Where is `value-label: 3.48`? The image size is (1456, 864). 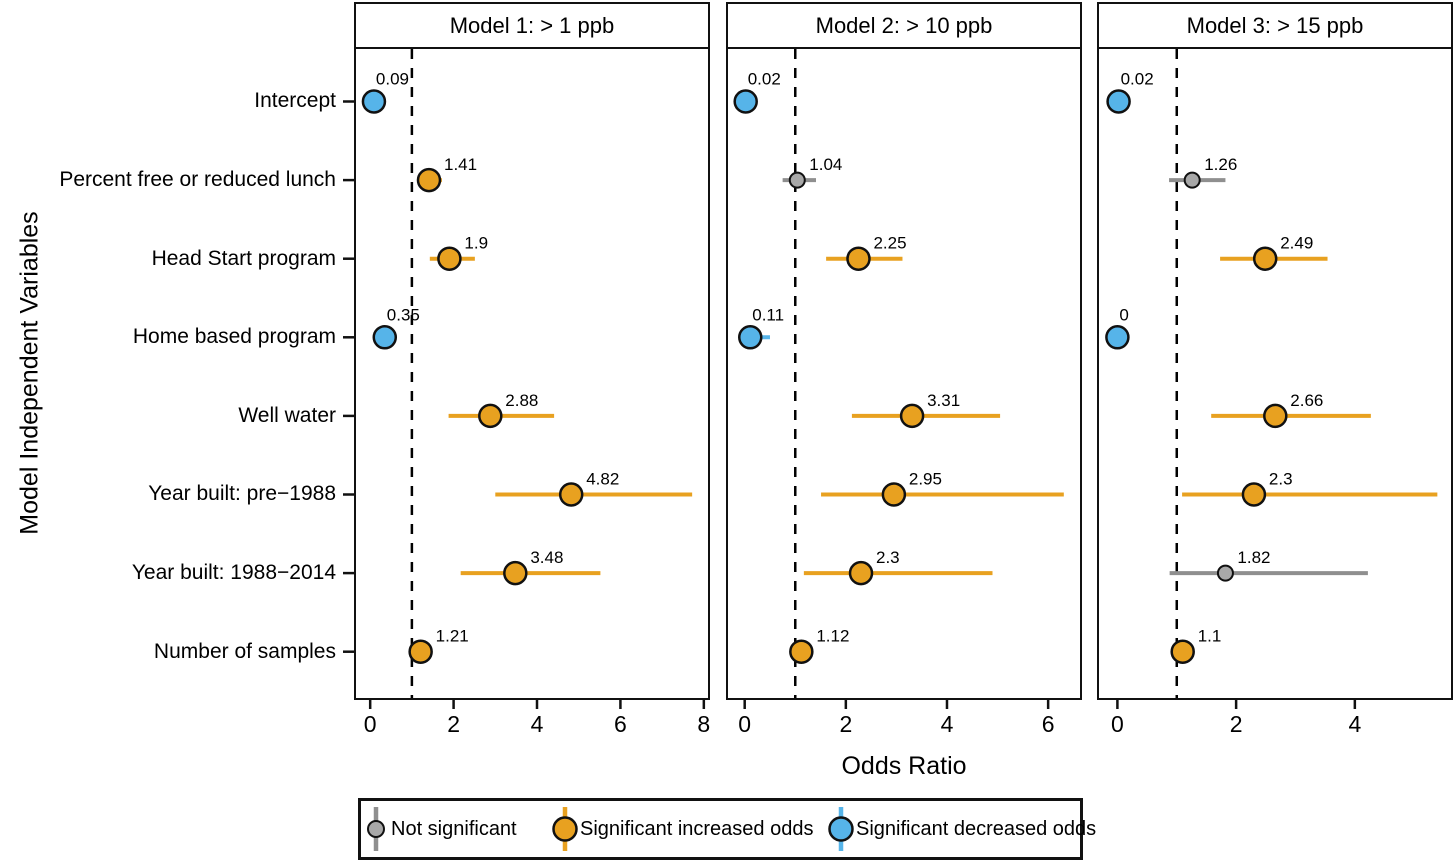 value-label: 3.48 is located at coordinates (546, 557).